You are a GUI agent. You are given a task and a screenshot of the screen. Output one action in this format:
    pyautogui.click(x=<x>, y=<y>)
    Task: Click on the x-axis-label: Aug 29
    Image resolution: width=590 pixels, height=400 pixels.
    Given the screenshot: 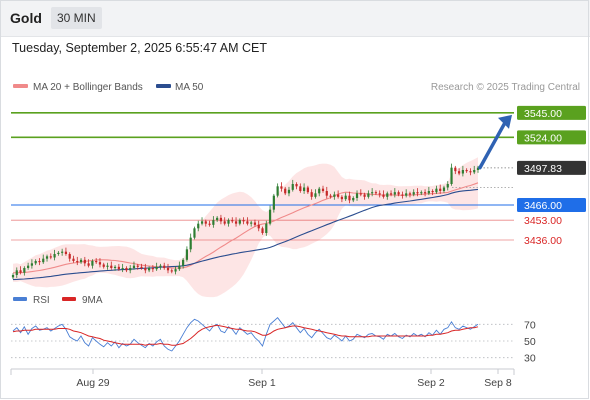 What is the action you would take?
    pyautogui.click(x=92, y=383)
    